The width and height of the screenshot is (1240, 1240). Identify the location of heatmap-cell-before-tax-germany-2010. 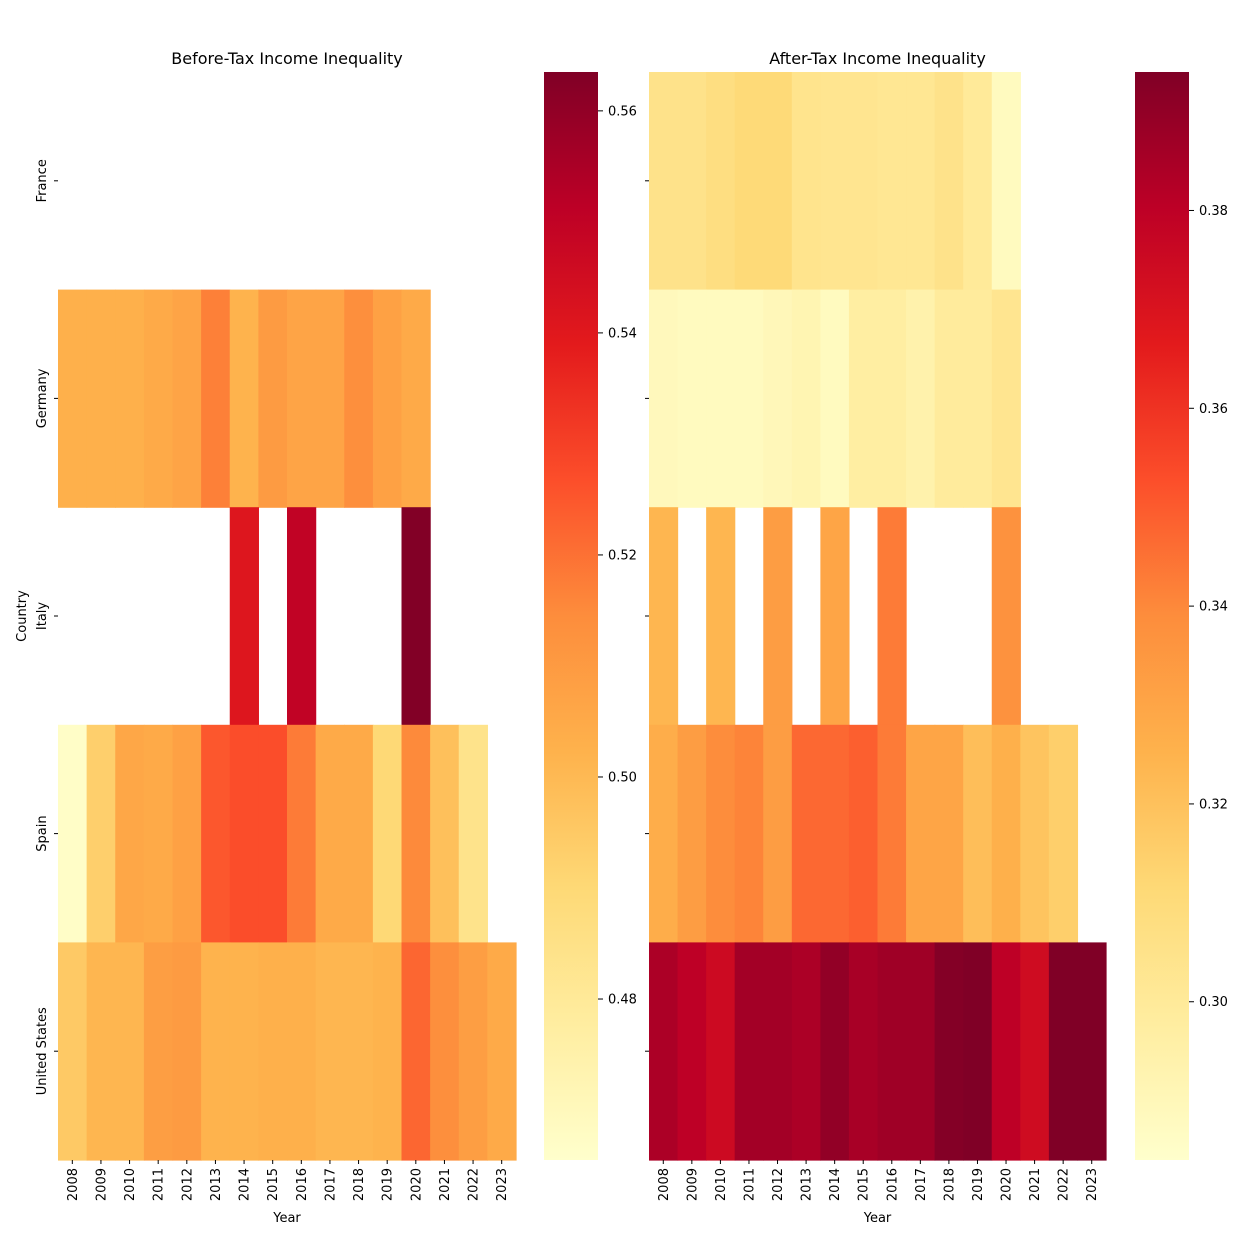
(130, 398).